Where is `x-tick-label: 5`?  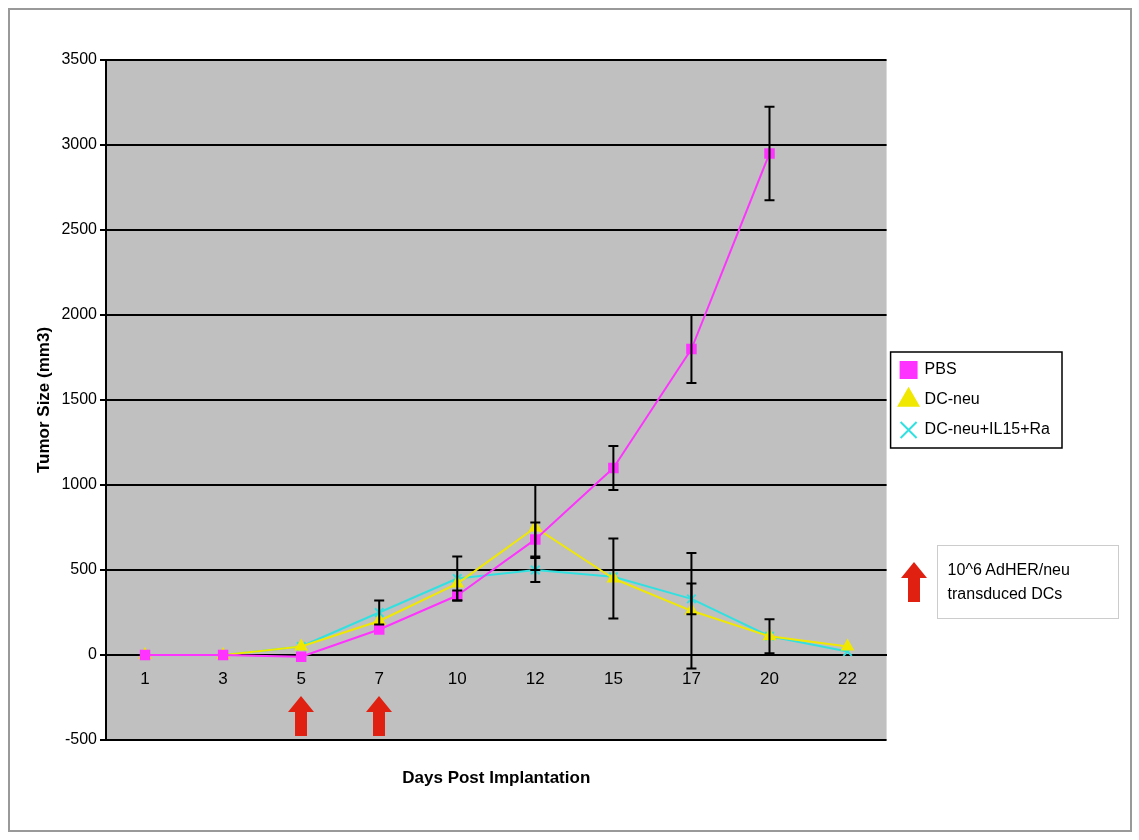
x-tick-label: 5 is located at coordinates (301, 678).